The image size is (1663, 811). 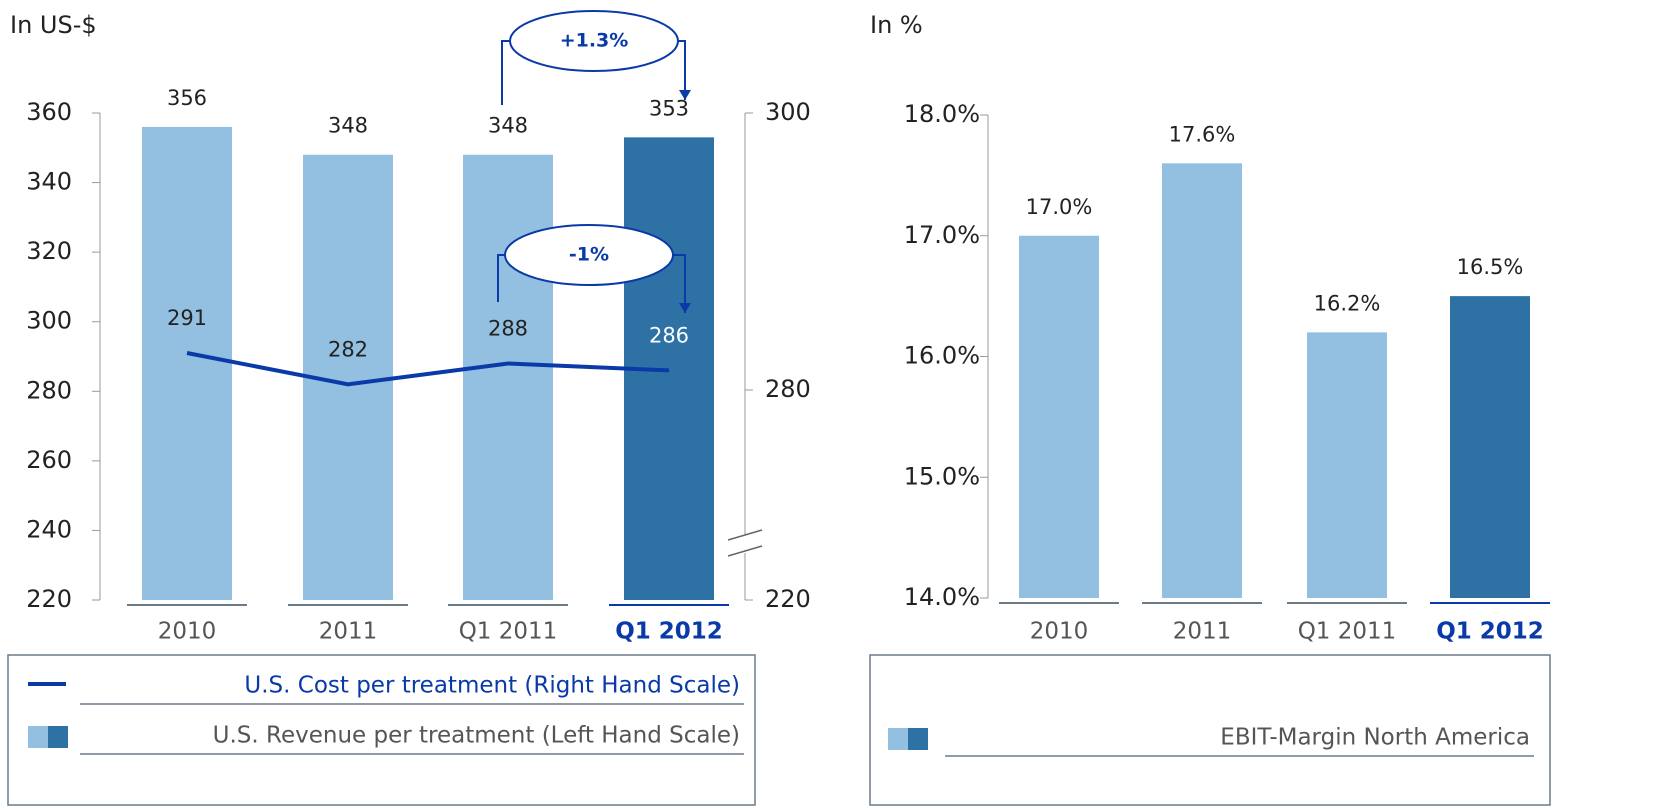 I want to click on value-label: 16.2%, so click(x=1347, y=303).